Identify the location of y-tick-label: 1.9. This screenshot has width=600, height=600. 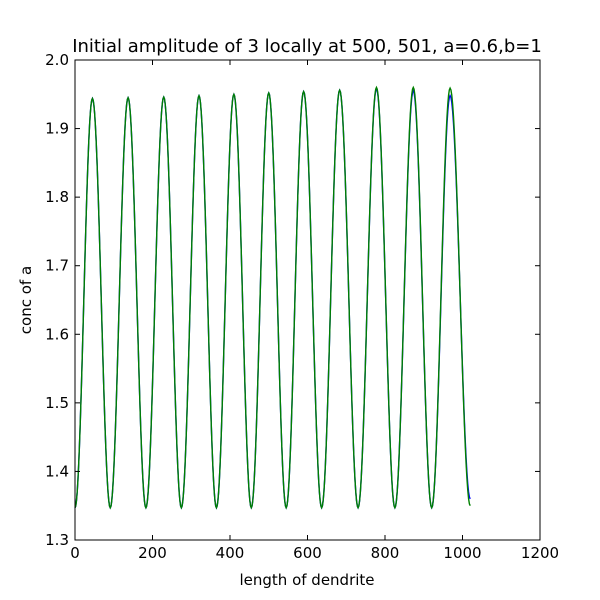
(57, 129).